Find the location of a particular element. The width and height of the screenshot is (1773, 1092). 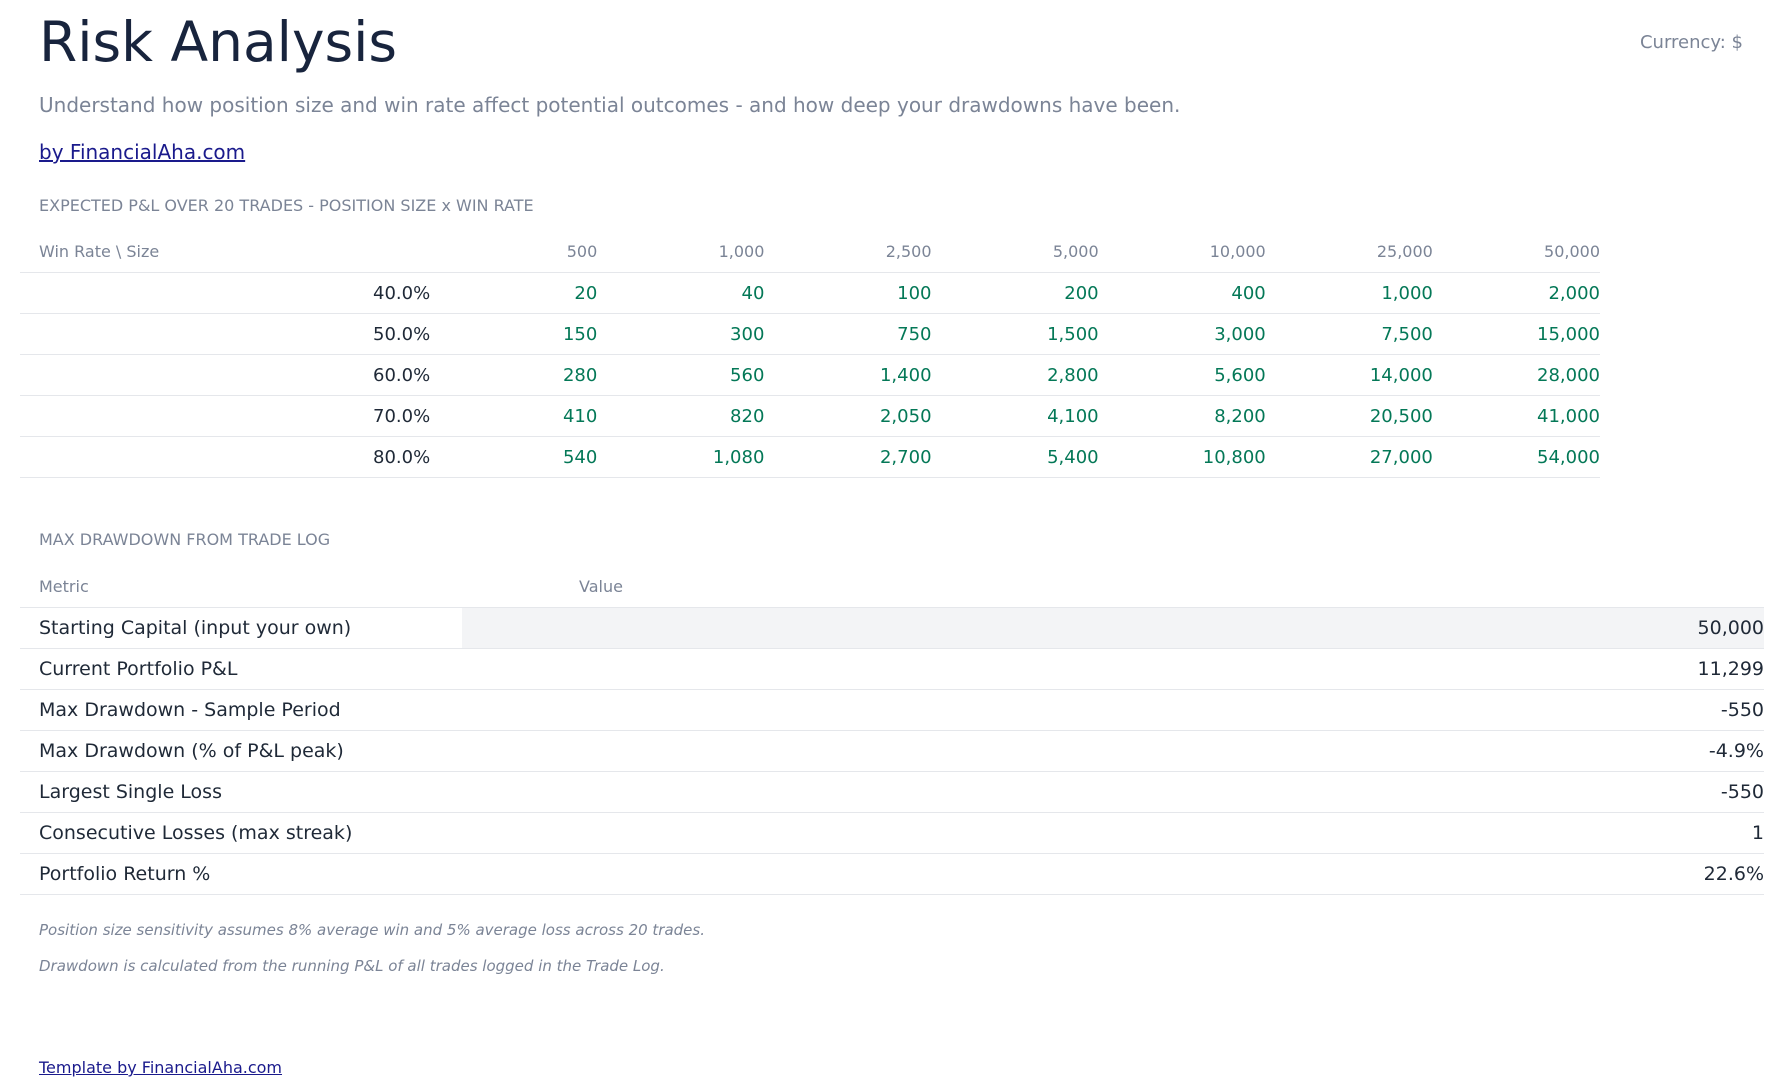

starting-capital-input: 50,000 is located at coordinates (1113, 628).